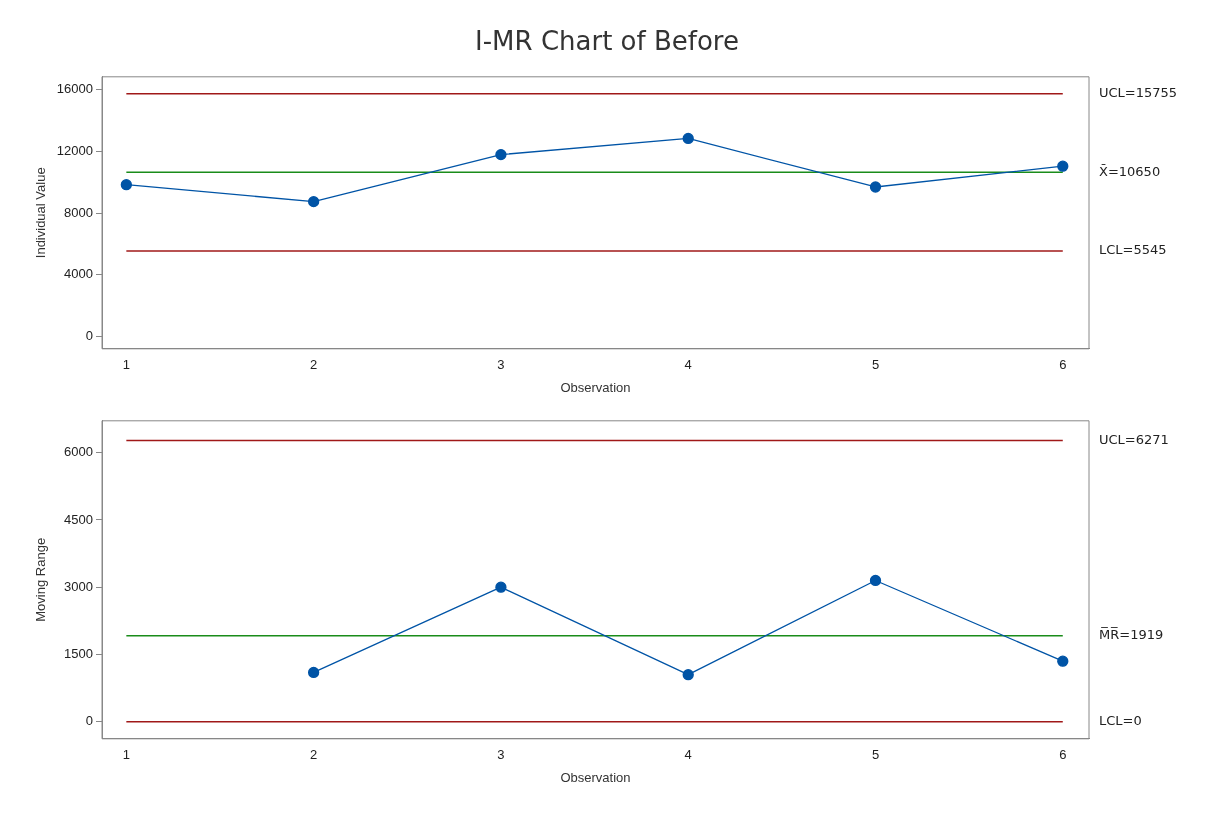 This screenshot has width=1214, height=814. What do you see at coordinates (1133, 250) in the screenshot?
I see `ref-line-label: LCL=5545` at bounding box center [1133, 250].